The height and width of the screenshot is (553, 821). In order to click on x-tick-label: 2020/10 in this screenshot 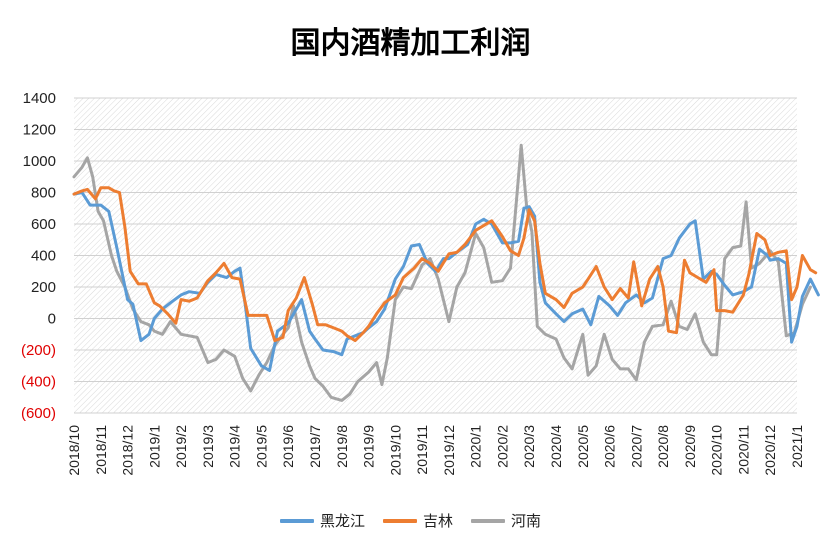, I will do `click(717, 450)`.